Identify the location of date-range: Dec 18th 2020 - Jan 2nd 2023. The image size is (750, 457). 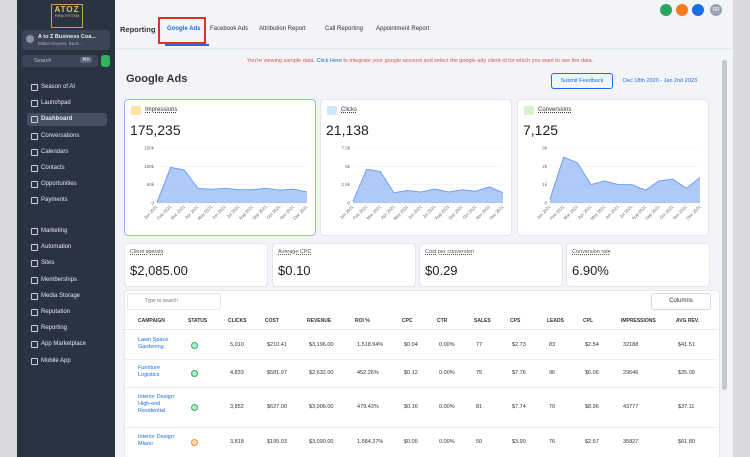
(660, 81).